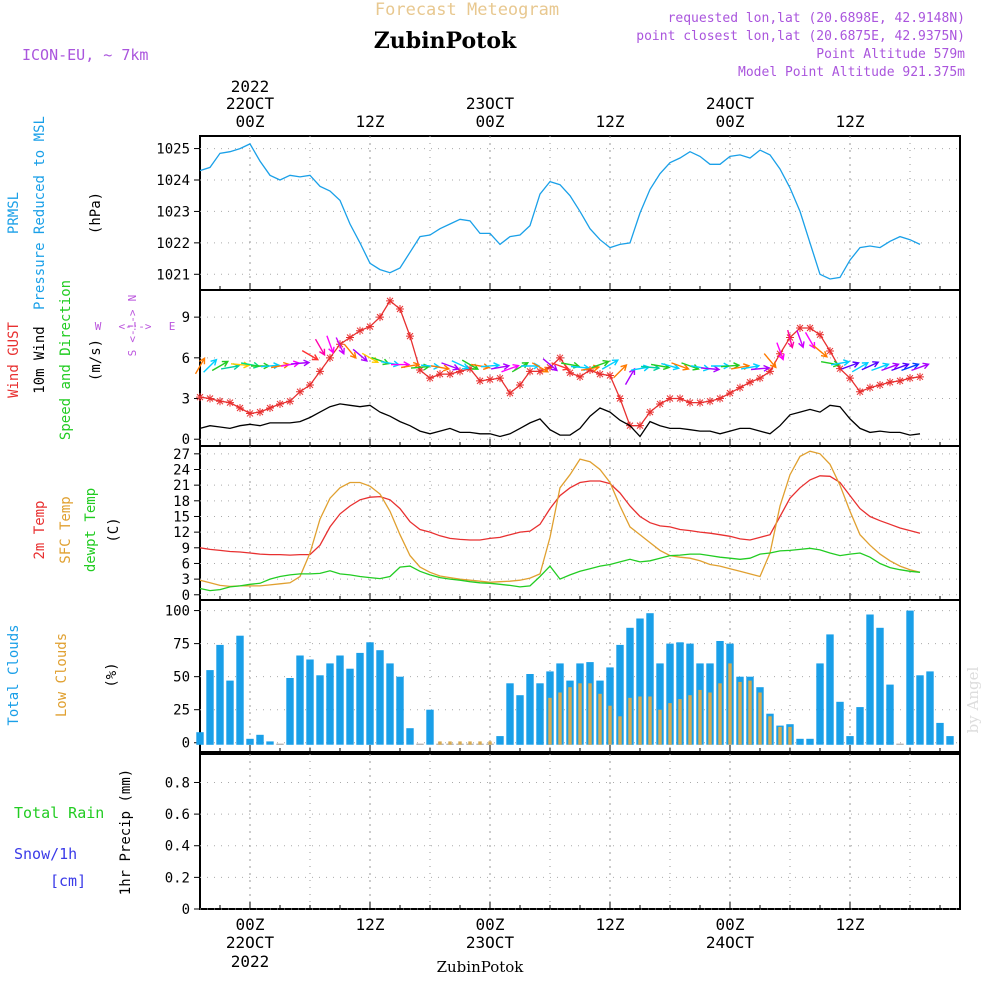  Describe the element at coordinates (850, 924) in the screenshot. I see `time-label-bottom: 12Z` at that location.